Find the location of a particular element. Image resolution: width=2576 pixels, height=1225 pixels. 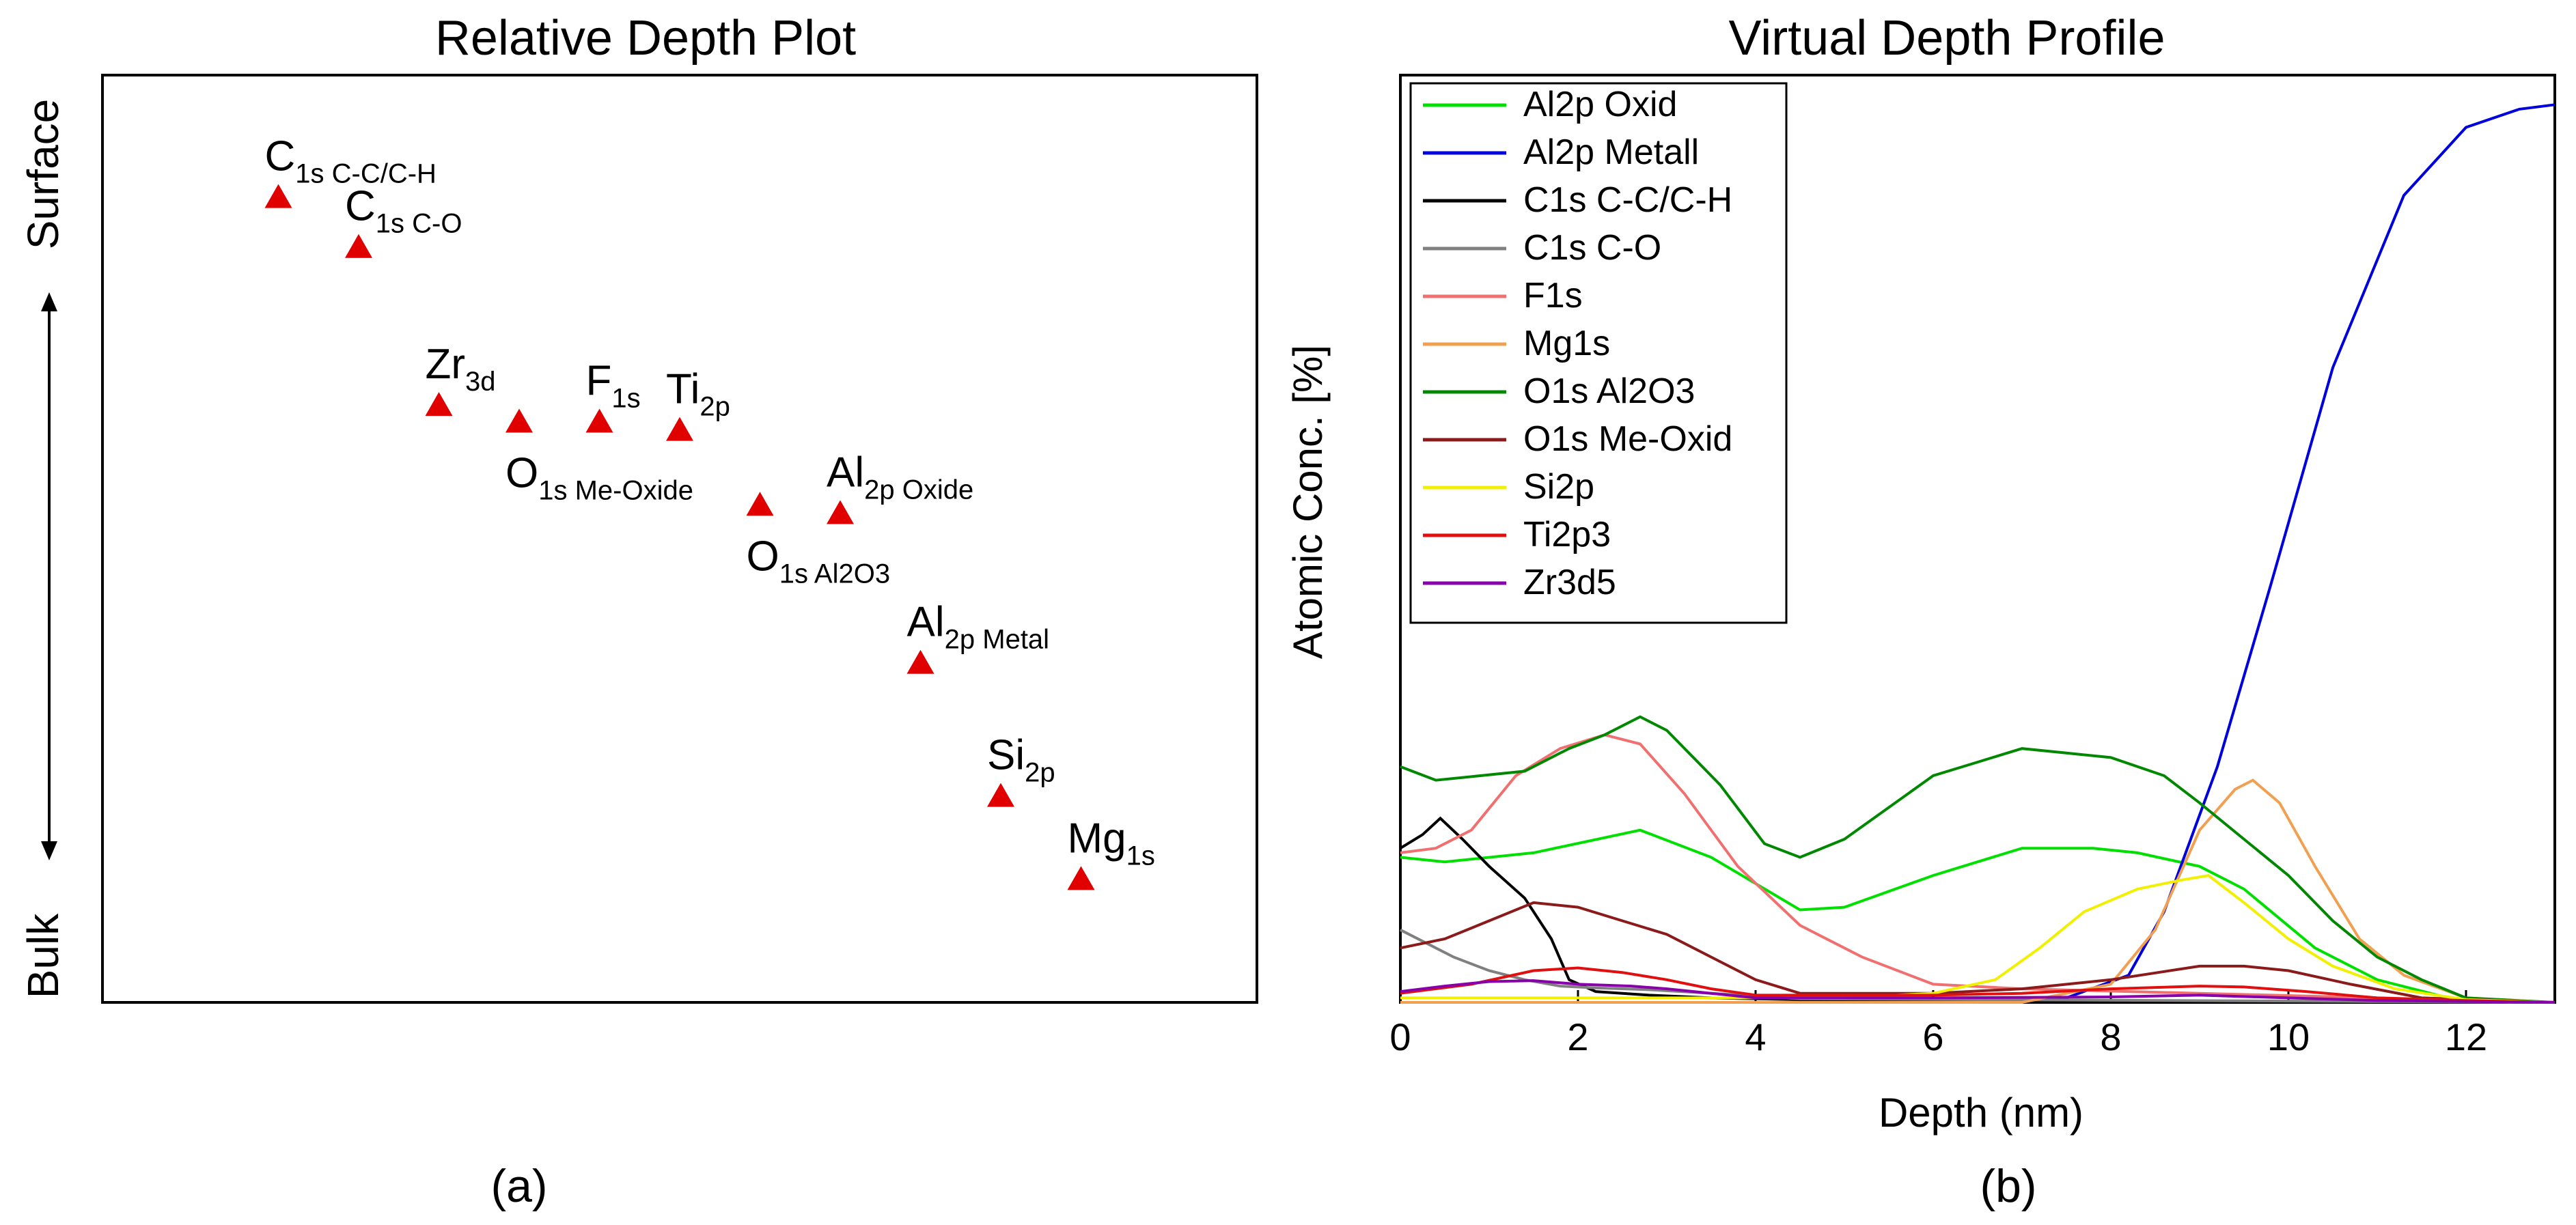

series-line-o1s-me-oxid is located at coordinates (1978, 953).